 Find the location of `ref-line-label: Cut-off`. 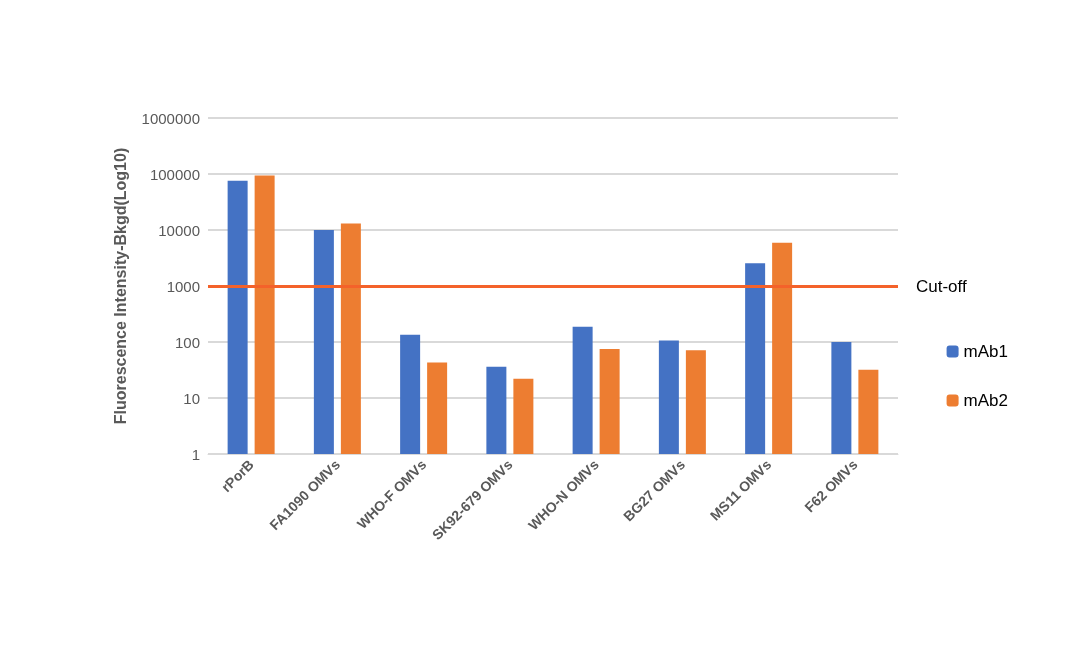

ref-line-label: Cut-off is located at coordinates (941, 286).